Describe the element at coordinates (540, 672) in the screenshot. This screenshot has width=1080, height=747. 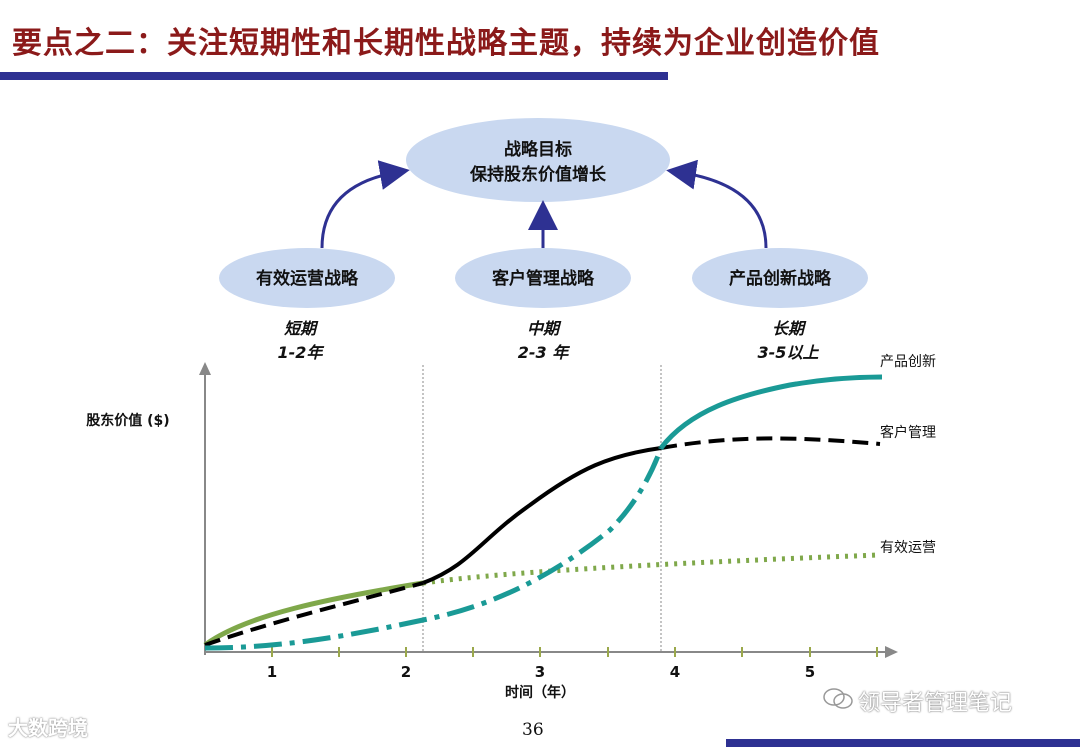
I see `x-tick-label-3: 3` at that location.